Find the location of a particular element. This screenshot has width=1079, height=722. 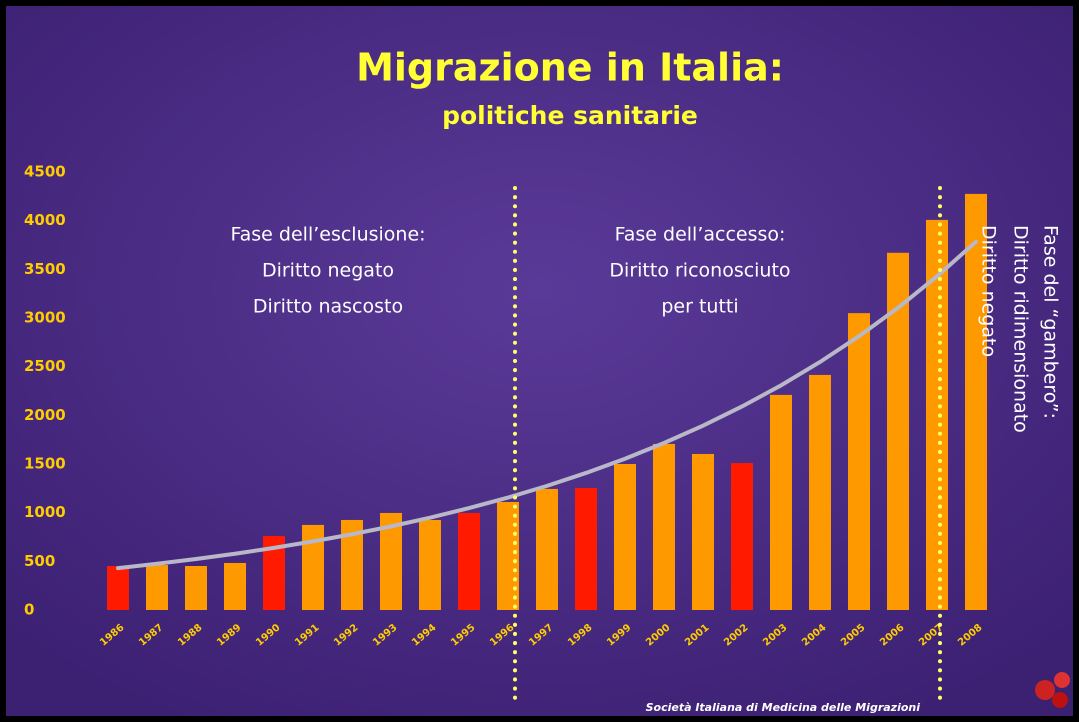

annotation: Diritto riconosciuto is located at coordinates (699, 271).